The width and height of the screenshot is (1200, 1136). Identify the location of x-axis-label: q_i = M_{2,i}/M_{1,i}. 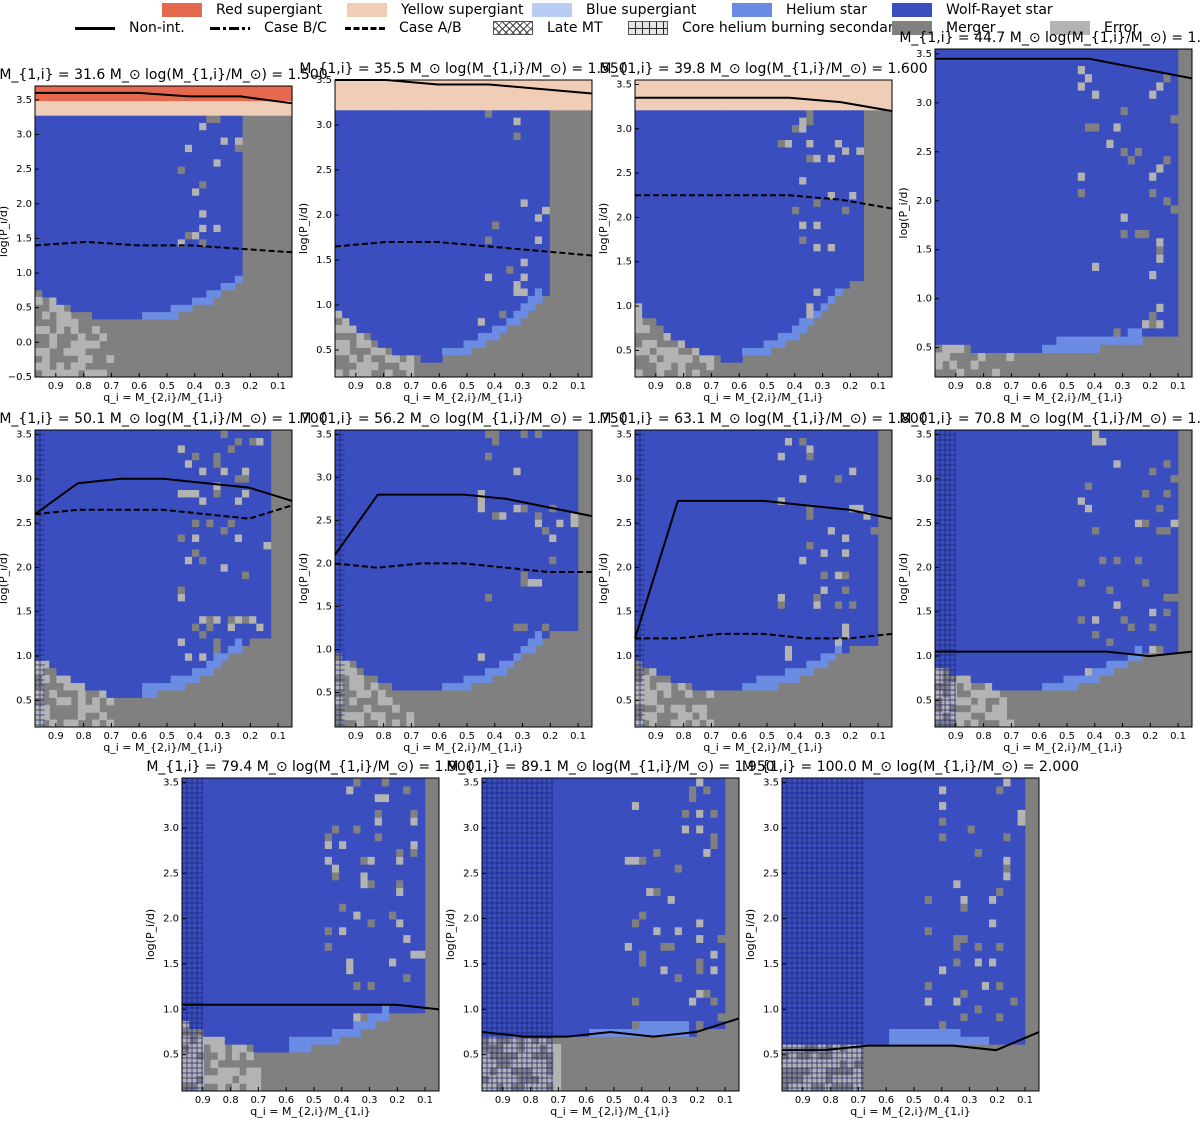
(163, 397).